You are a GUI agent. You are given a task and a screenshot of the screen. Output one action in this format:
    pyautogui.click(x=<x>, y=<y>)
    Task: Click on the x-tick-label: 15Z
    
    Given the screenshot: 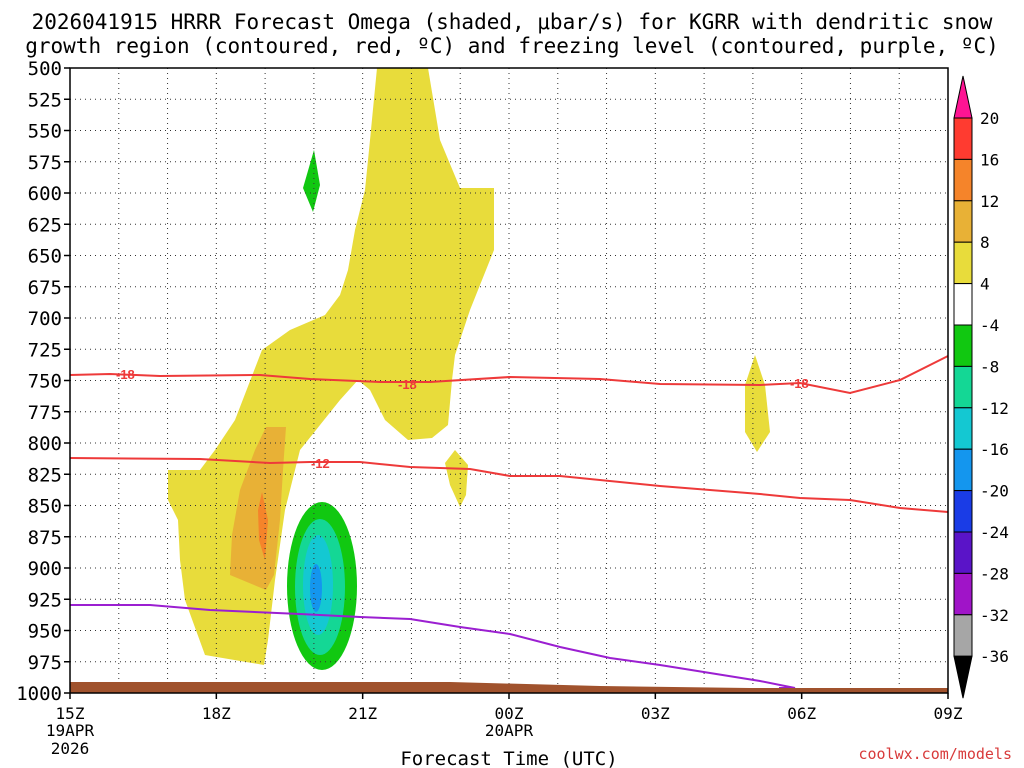 What is the action you would take?
    pyautogui.click(x=70, y=713)
    